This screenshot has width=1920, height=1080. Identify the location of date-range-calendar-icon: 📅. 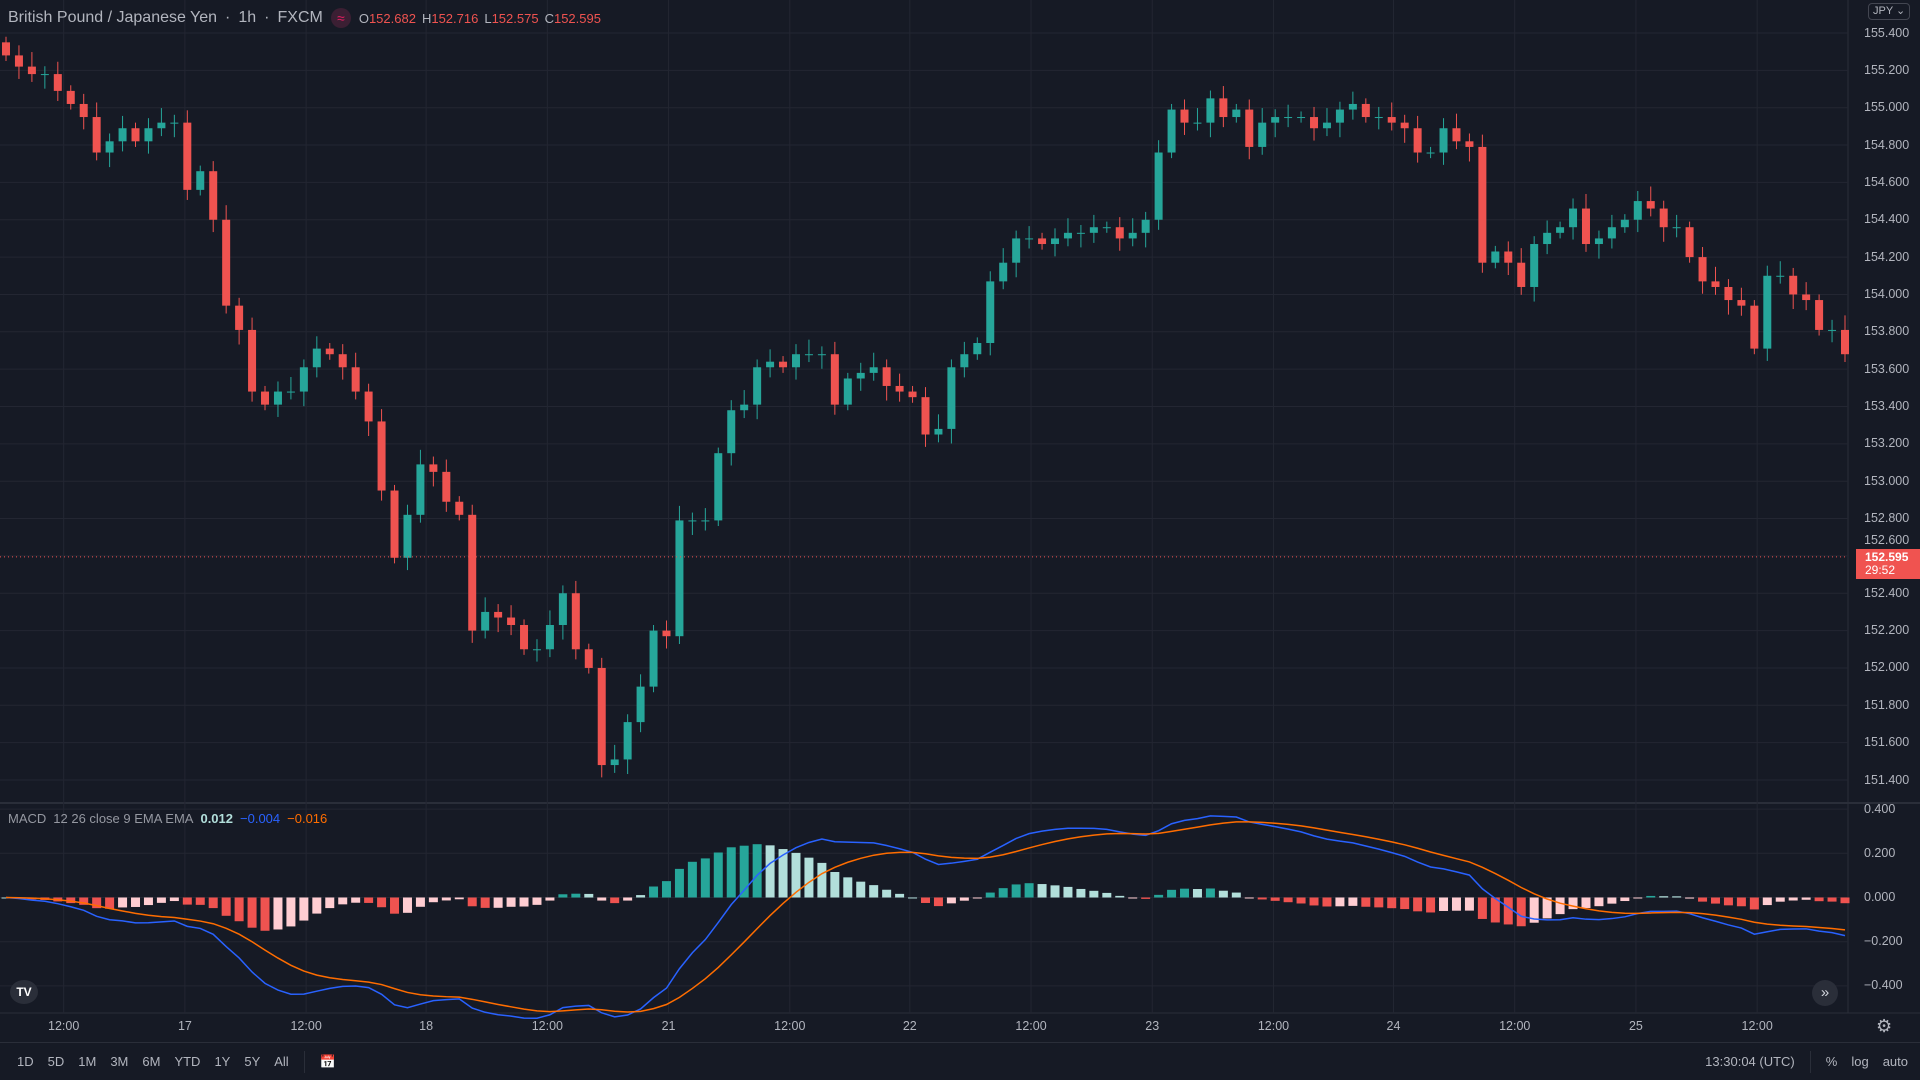
(327, 1061).